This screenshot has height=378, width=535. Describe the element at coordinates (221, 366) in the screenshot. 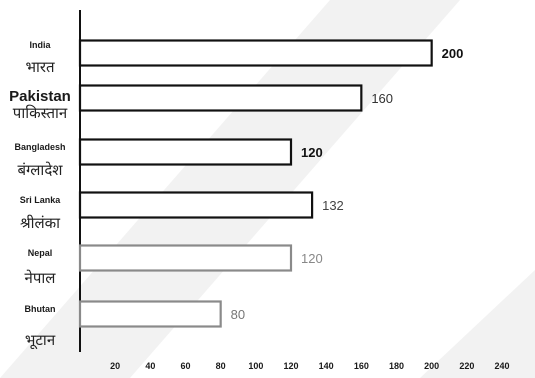

I see `x-tick-label: 80` at that location.